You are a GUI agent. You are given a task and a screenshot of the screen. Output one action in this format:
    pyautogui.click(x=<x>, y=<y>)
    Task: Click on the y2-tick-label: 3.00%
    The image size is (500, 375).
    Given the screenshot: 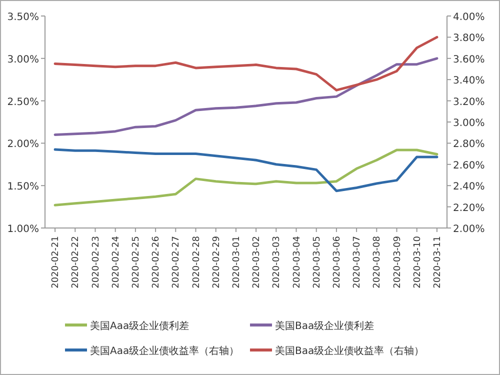 What is the action you would take?
    pyautogui.click(x=469, y=123)
    